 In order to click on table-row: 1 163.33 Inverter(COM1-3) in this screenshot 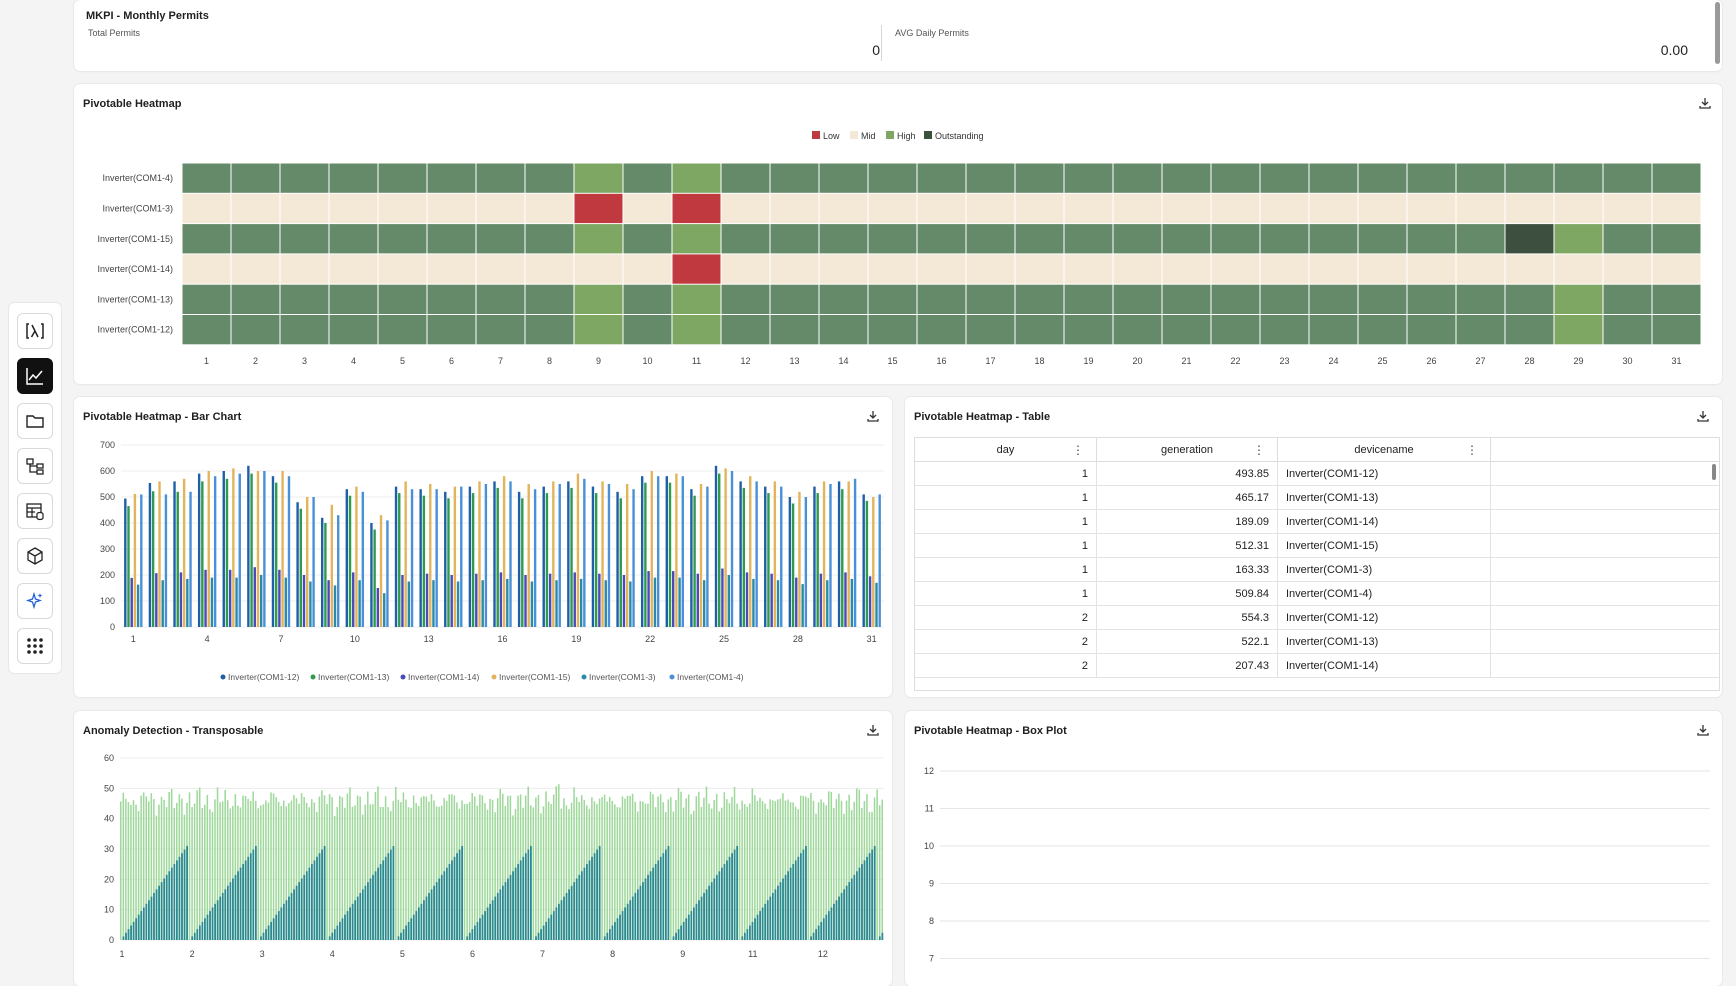, I will do `click(1317, 570)`.